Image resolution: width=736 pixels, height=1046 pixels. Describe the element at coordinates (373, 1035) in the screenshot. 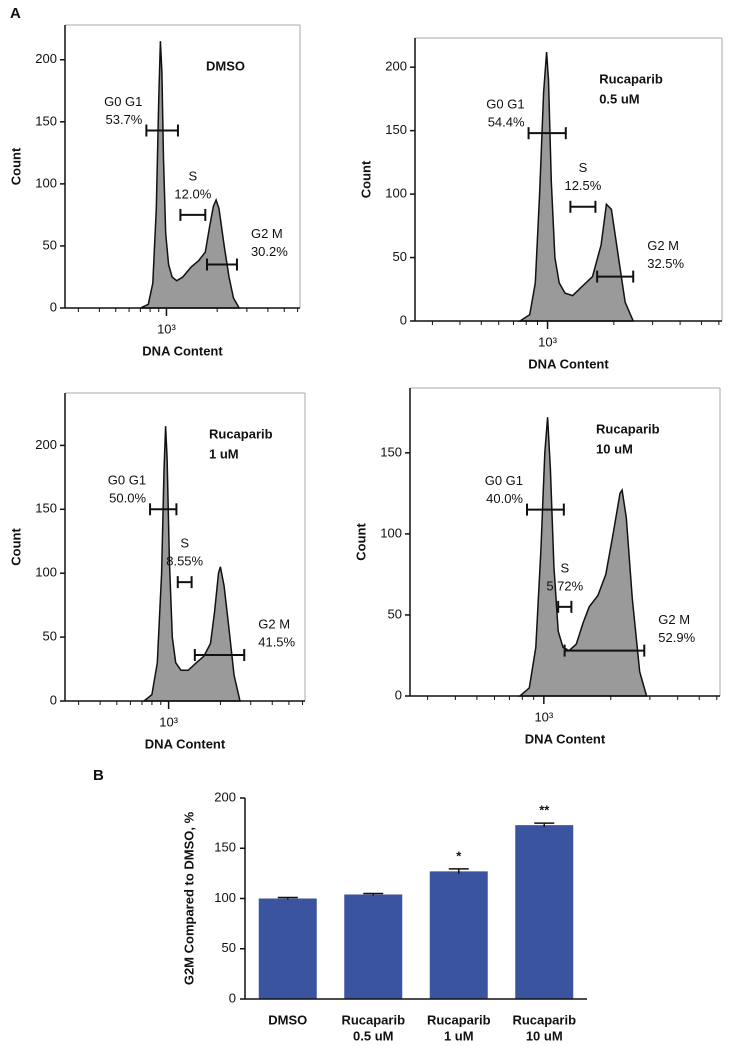

I see `x-tick-label: 0.5 uM` at that location.